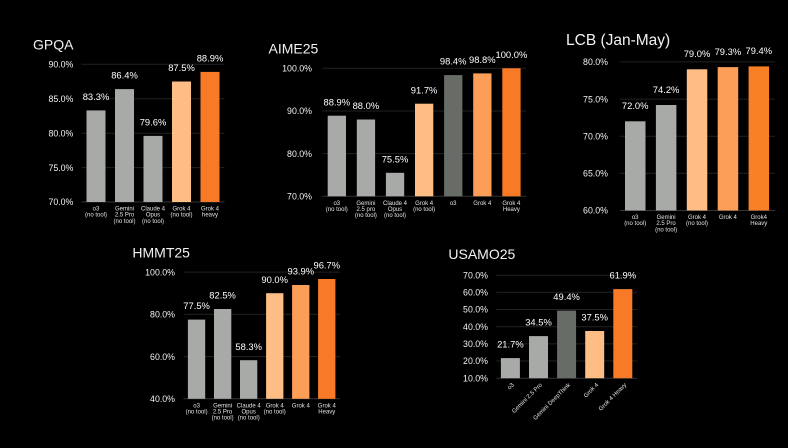 The image size is (788, 448). What do you see at coordinates (366, 210) in the screenshot?
I see `svg-text: 2.5 pro` at bounding box center [366, 210].